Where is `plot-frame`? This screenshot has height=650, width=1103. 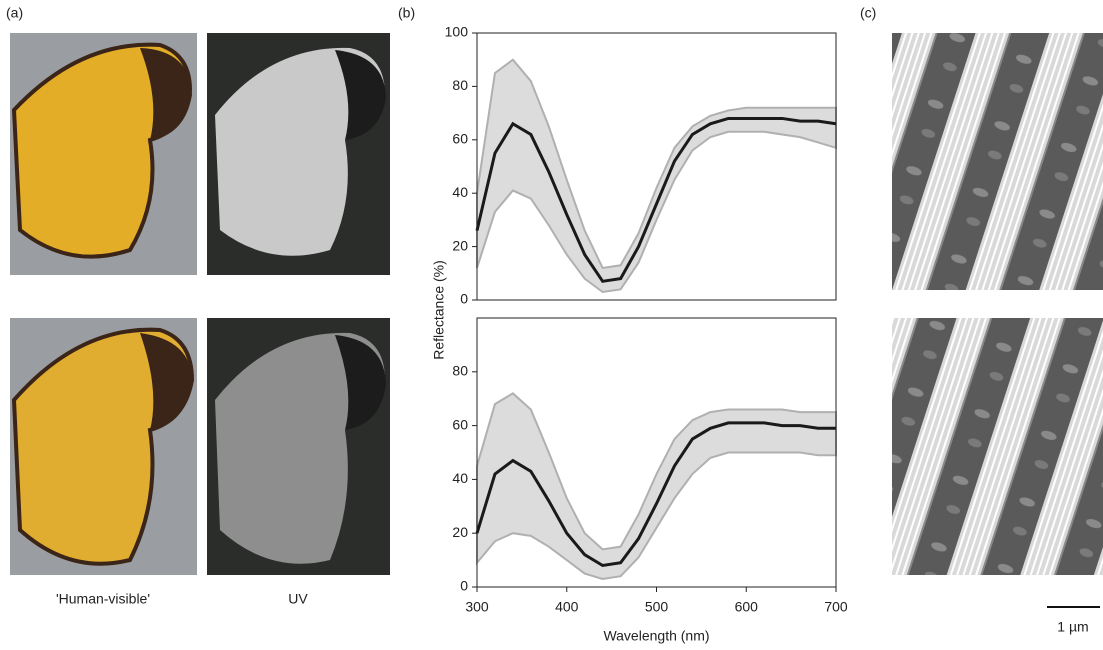
plot-frame is located at coordinates (656, 166).